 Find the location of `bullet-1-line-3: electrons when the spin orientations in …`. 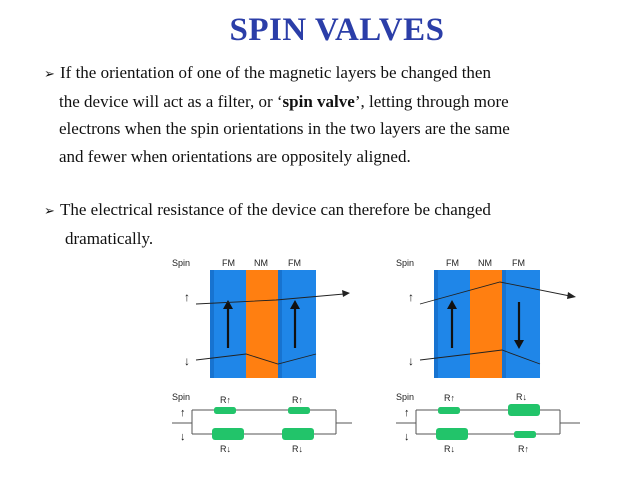

bullet-1-line-3: electrons when the spin orientations in … is located at coordinates (284, 128).